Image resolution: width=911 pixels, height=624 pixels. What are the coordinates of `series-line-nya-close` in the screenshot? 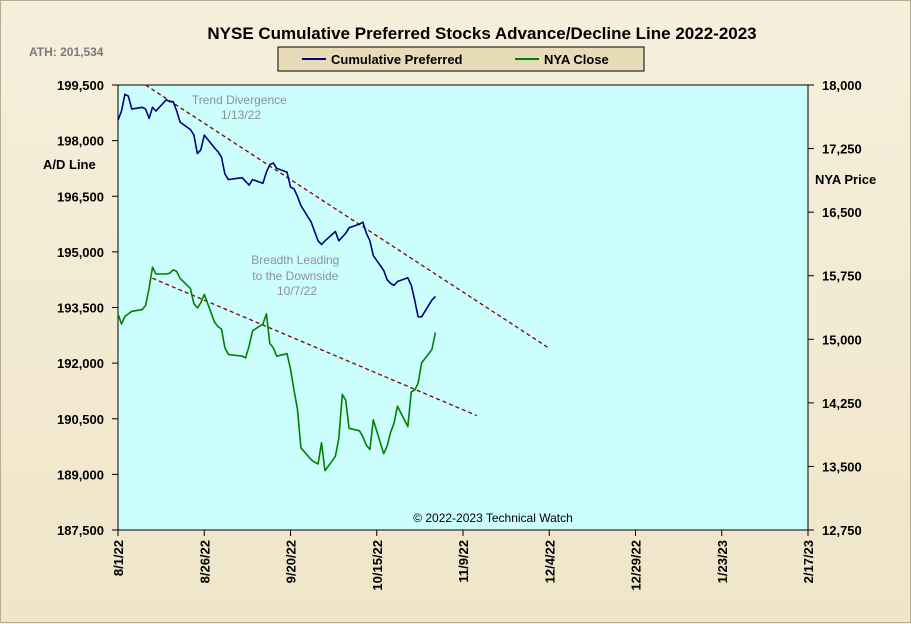 It's located at (277, 369).